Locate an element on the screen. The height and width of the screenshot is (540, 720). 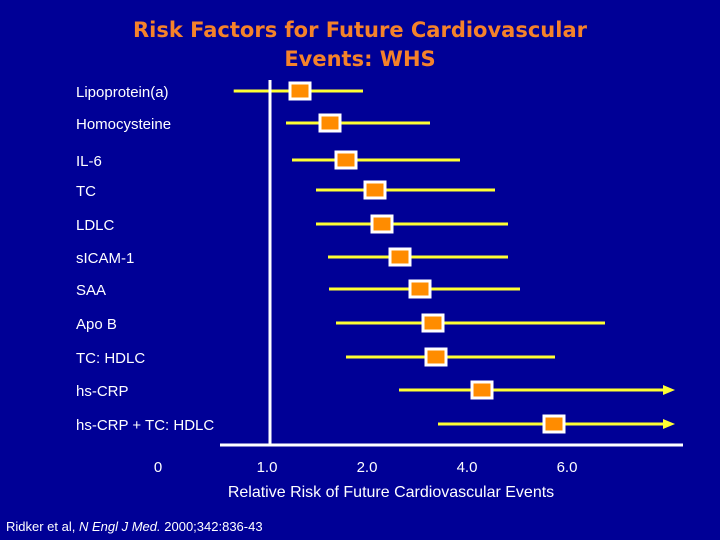
row-label: TC: HDLC is located at coordinates (110, 358).